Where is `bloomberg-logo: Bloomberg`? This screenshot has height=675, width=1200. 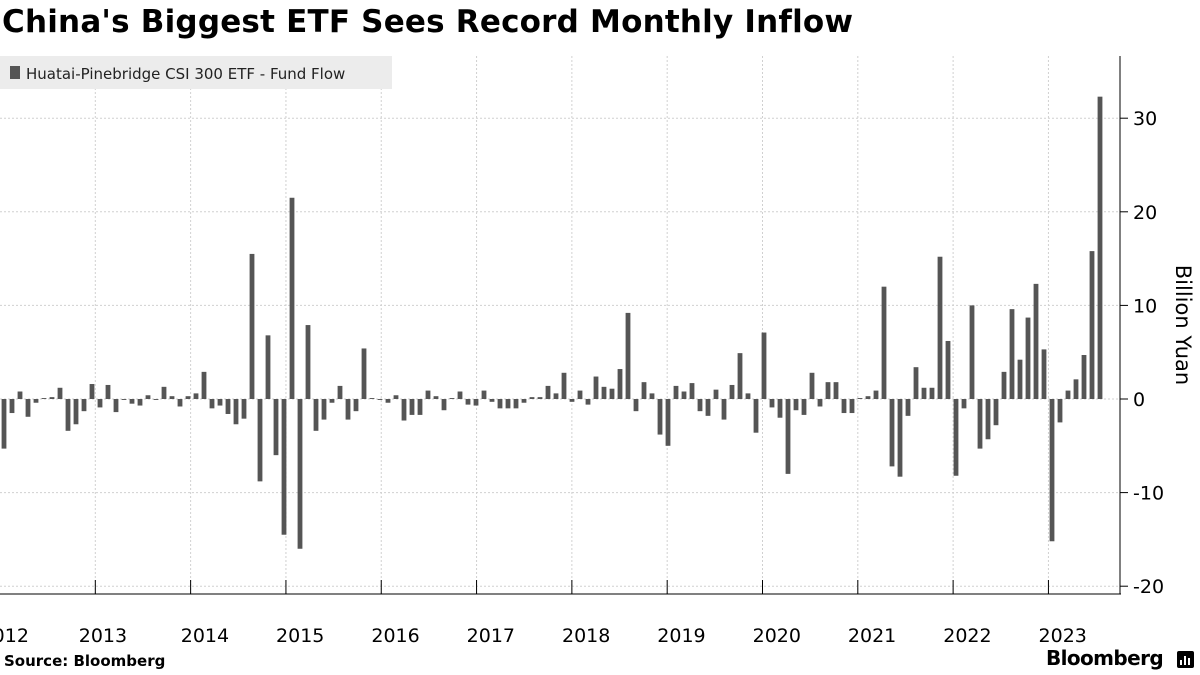 bloomberg-logo: Bloomberg is located at coordinates (1105, 658).